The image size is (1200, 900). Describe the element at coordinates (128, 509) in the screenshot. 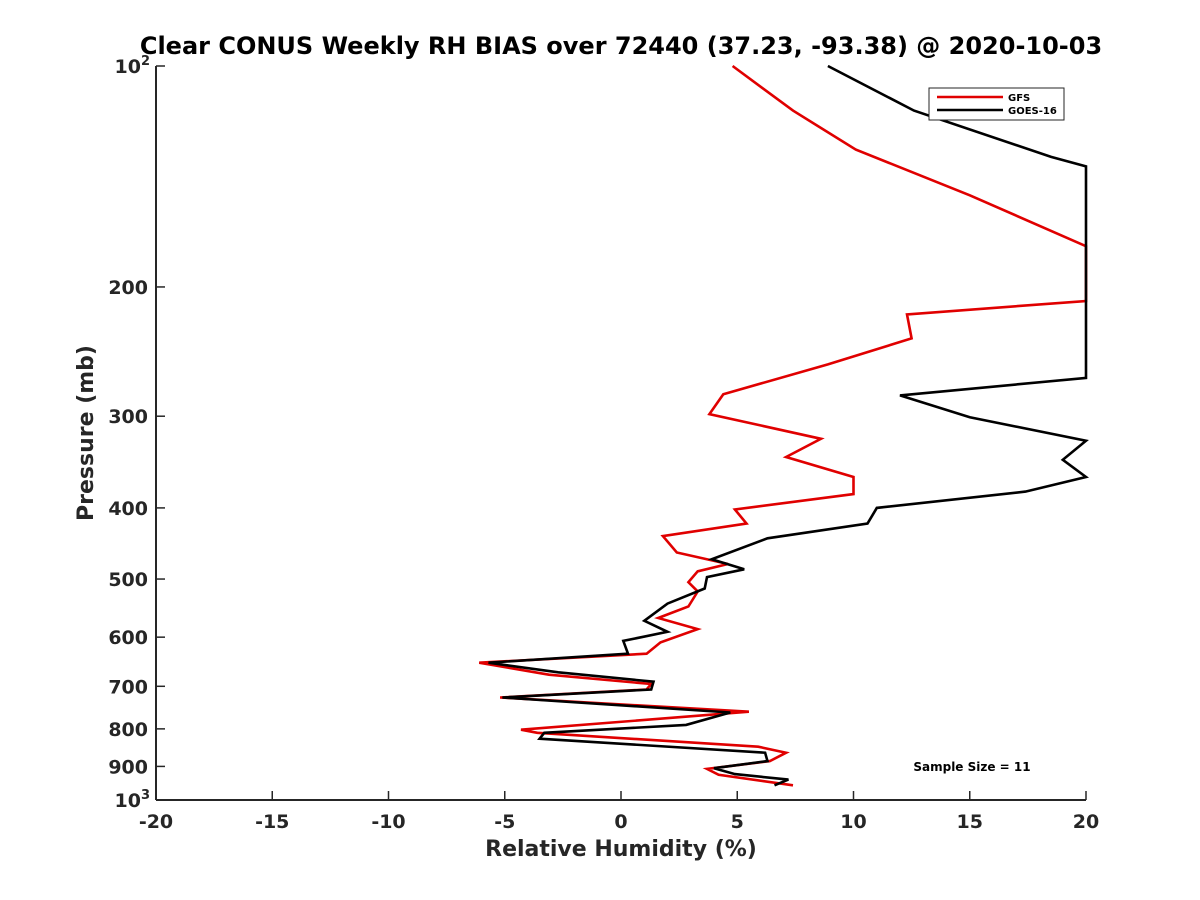

I see `y-tick-label: 400` at that location.